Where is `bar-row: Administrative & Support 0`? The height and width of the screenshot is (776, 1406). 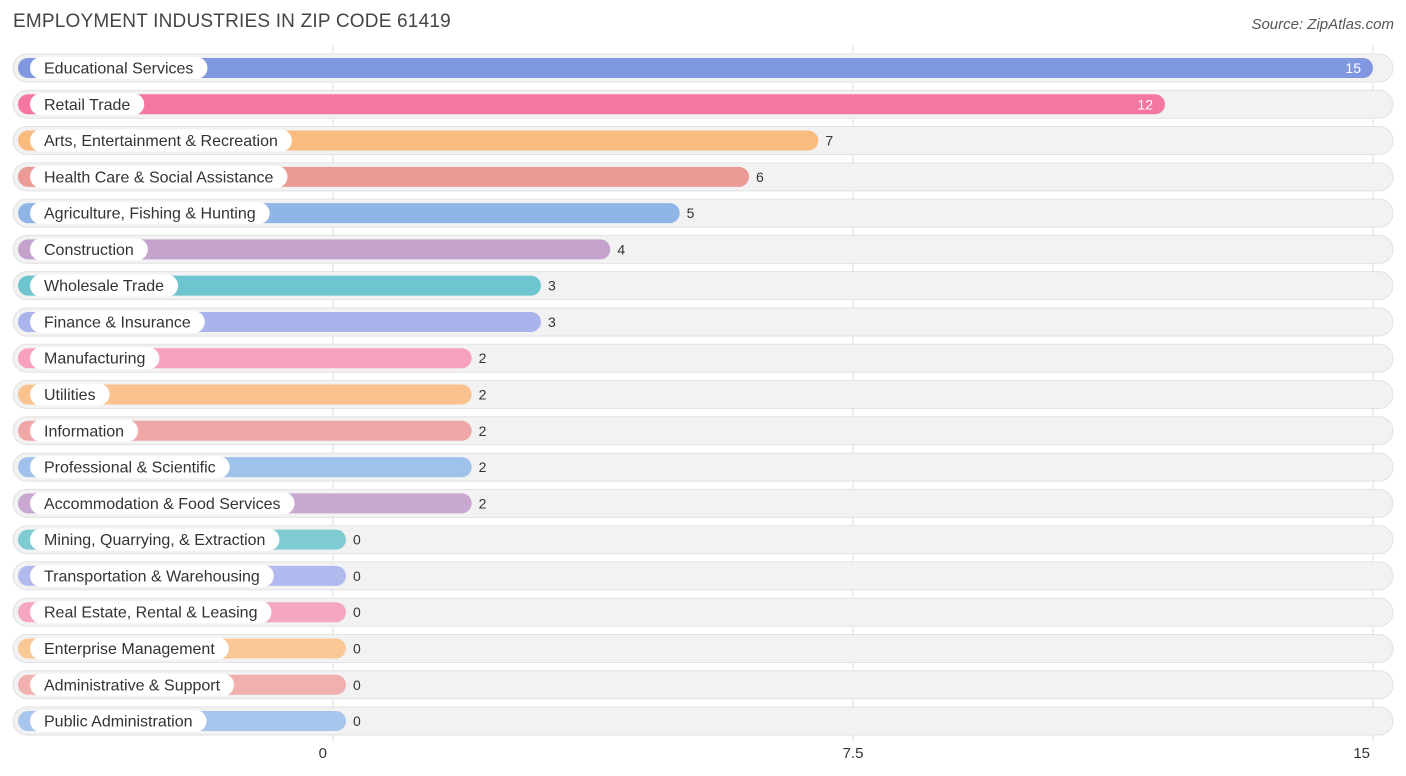
bar-row: Administrative & Support 0 is located at coordinates (703, 685).